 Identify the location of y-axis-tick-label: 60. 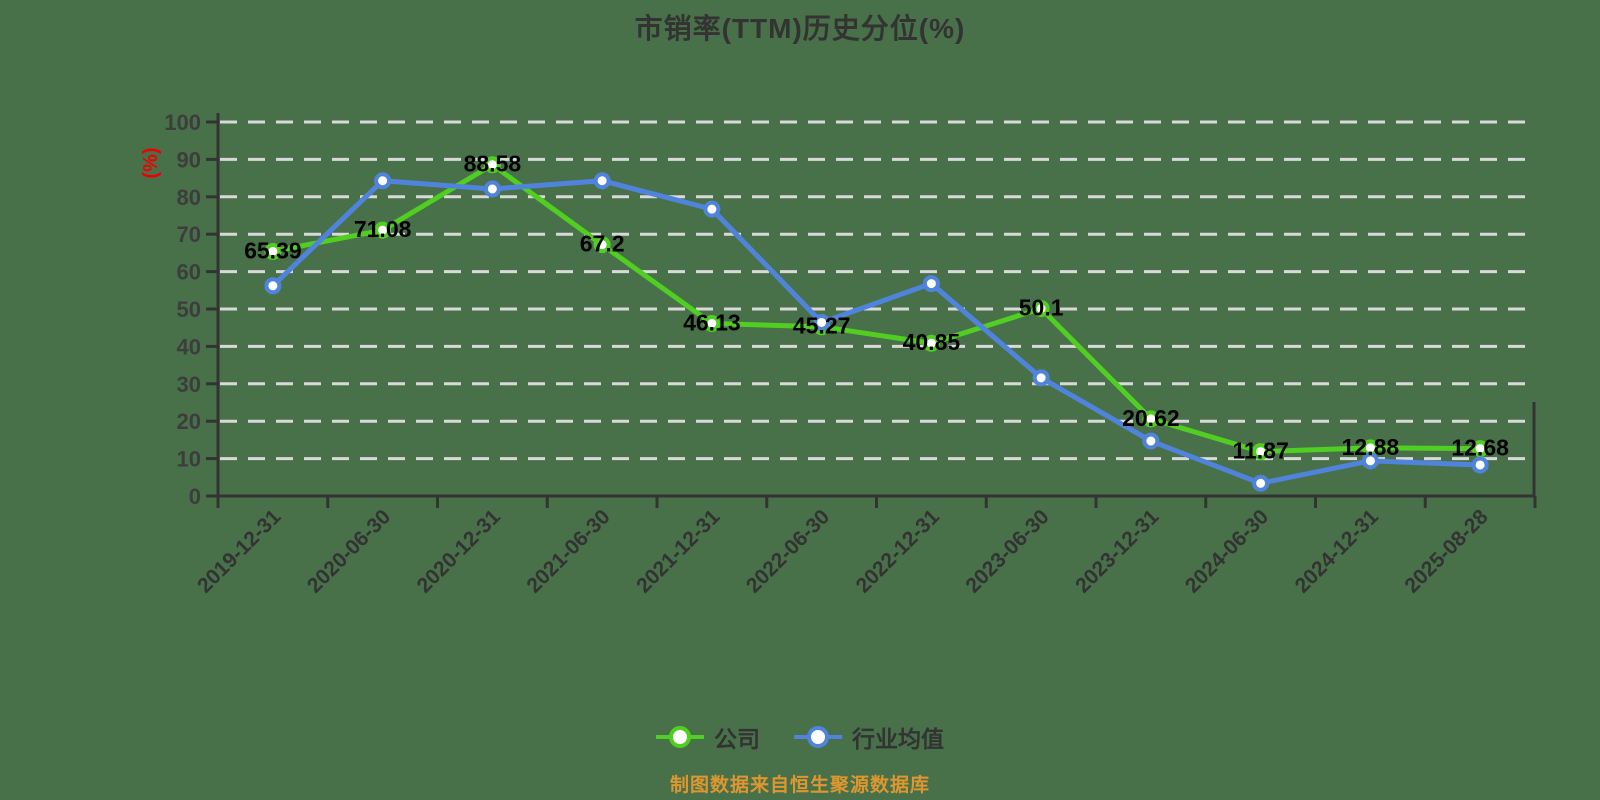
(189, 272).